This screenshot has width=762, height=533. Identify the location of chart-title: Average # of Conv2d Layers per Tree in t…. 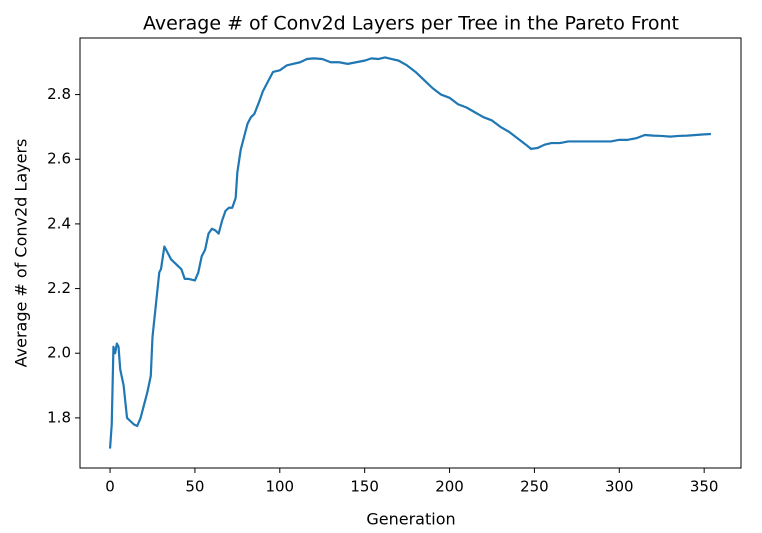
(411, 24).